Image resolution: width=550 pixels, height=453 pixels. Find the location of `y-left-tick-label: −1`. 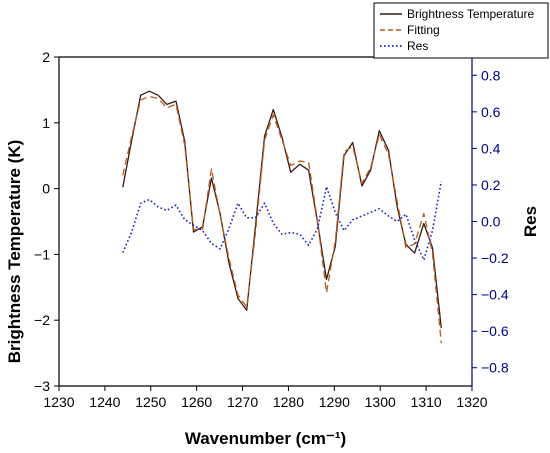

y-left-tick-label: −1 is located at coordinates (42, 254).